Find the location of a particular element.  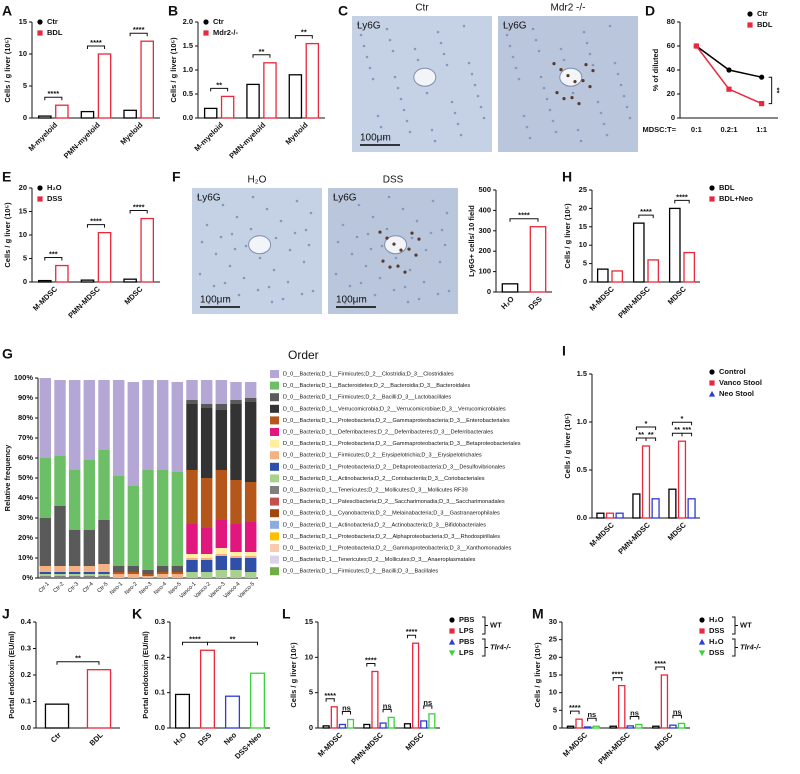

y-tick-label: 0 is located at coordinates (25, 117).